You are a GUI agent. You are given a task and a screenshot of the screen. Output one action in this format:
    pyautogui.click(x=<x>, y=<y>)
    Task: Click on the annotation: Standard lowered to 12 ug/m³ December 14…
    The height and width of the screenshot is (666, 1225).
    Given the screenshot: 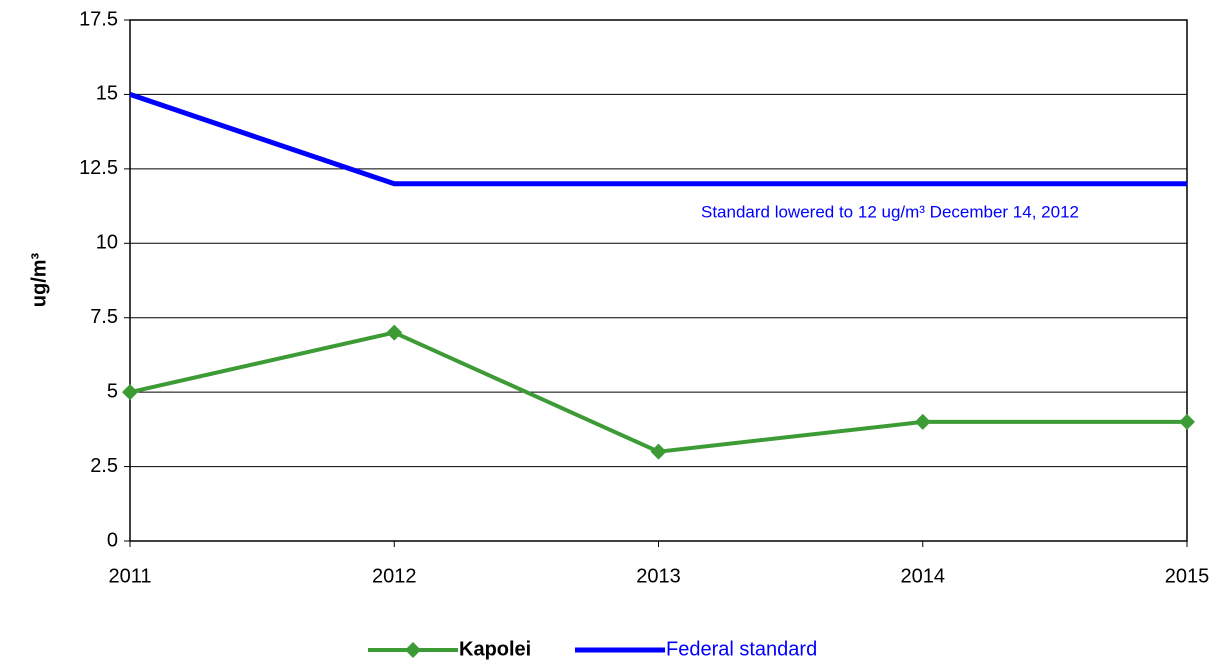 What is the action you would take?
    pyautogui.click(x=890, y=211)
    